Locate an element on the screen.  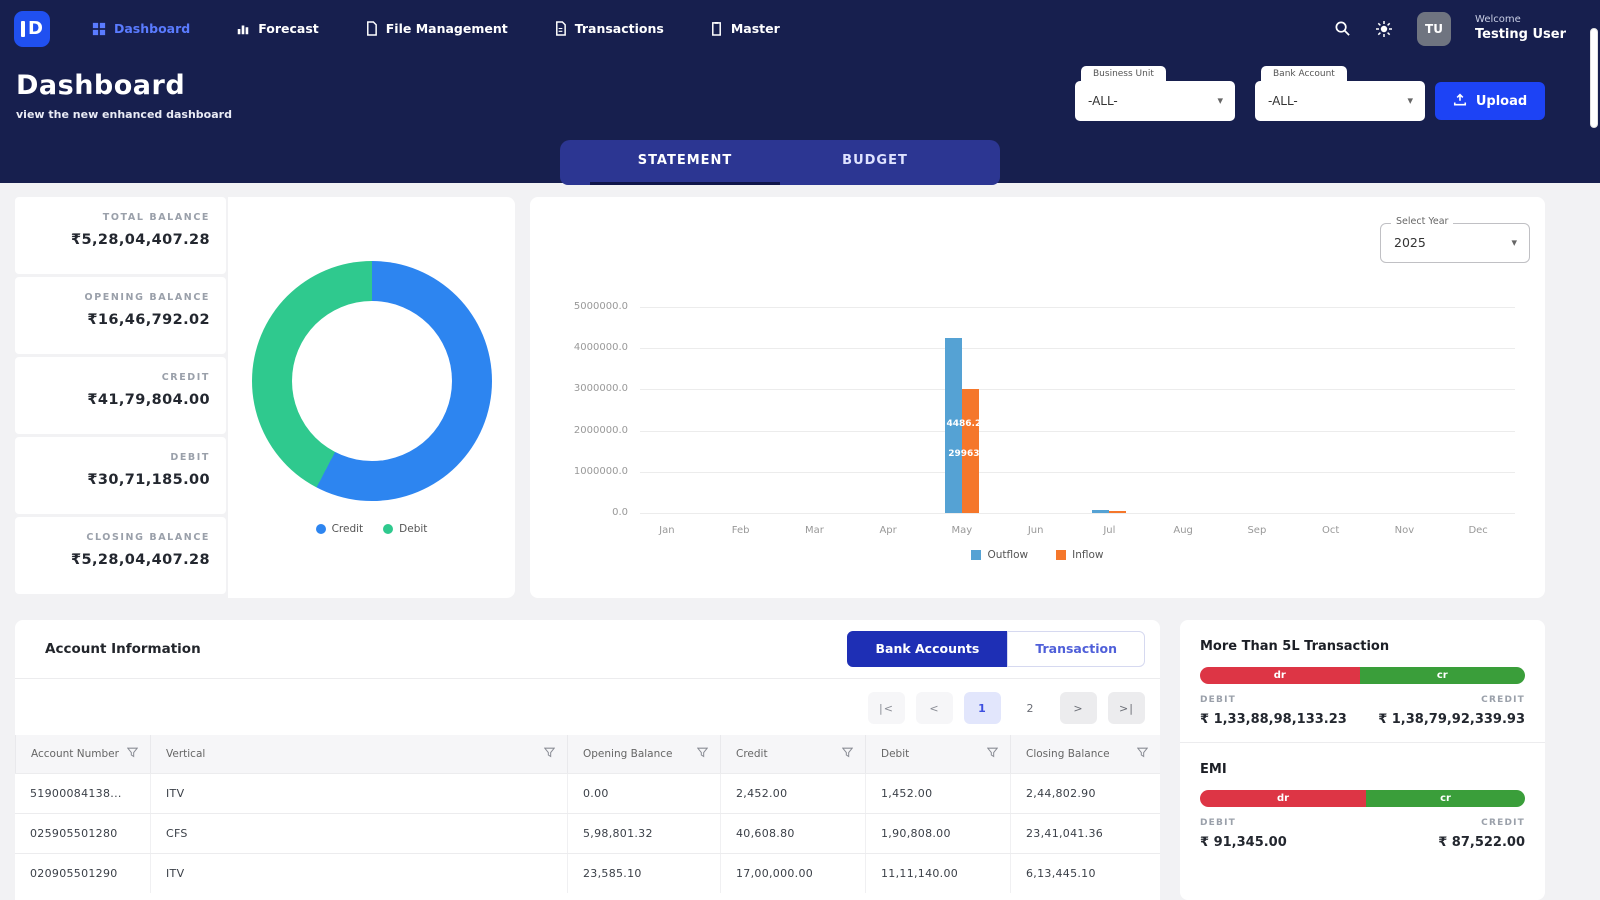
cell-debit: 11,11,140.00 is located at coordinates (937, 873).